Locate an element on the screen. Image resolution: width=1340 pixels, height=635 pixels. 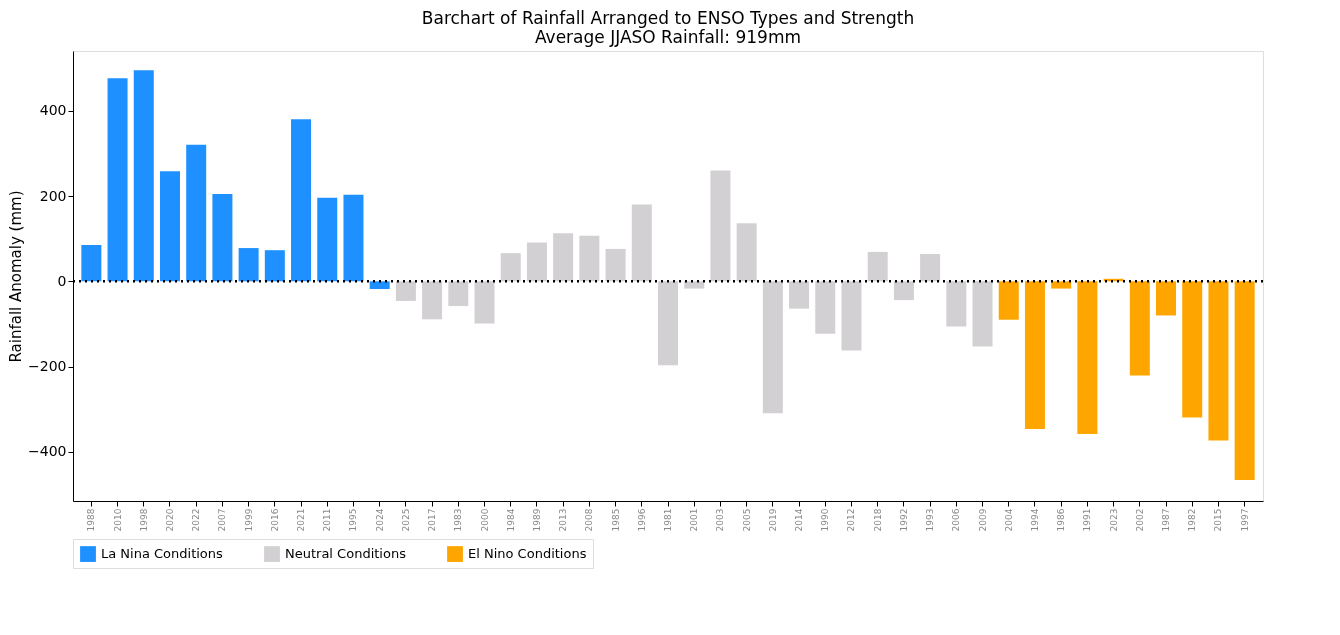
x-tick-label: 2019 is located at coordinates (772, 520).